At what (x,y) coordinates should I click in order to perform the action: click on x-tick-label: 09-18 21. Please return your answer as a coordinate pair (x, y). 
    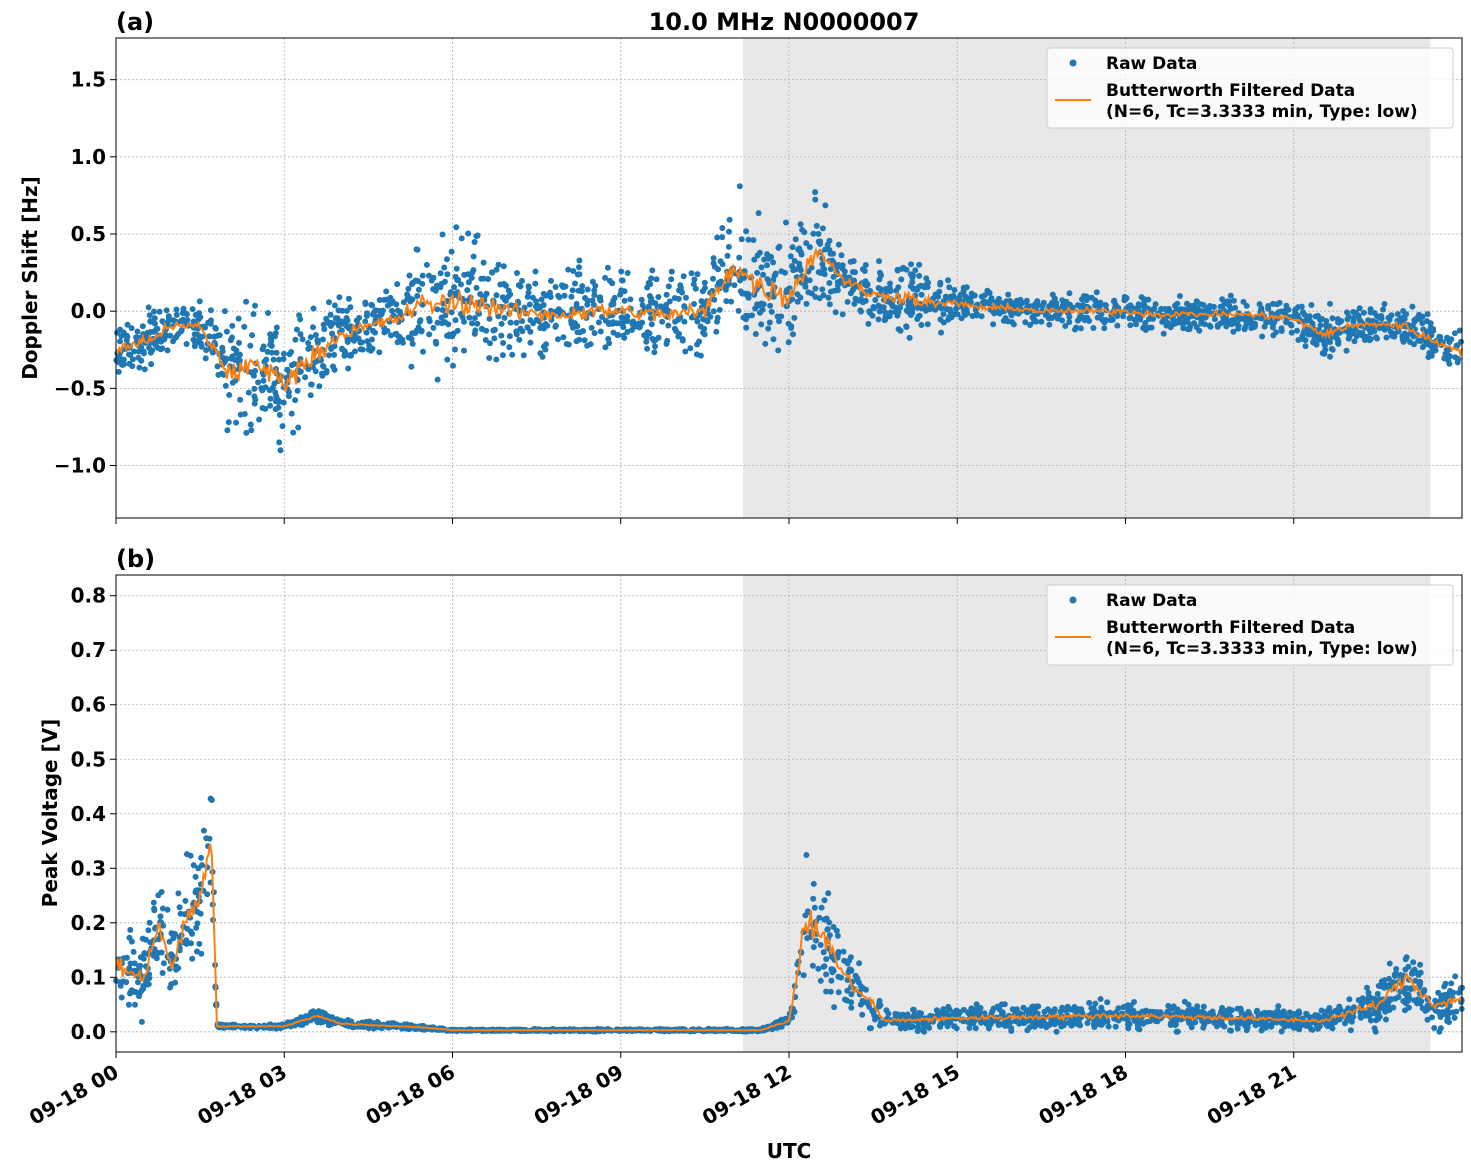
    Looking at the image, I should click on (1252, 1095).